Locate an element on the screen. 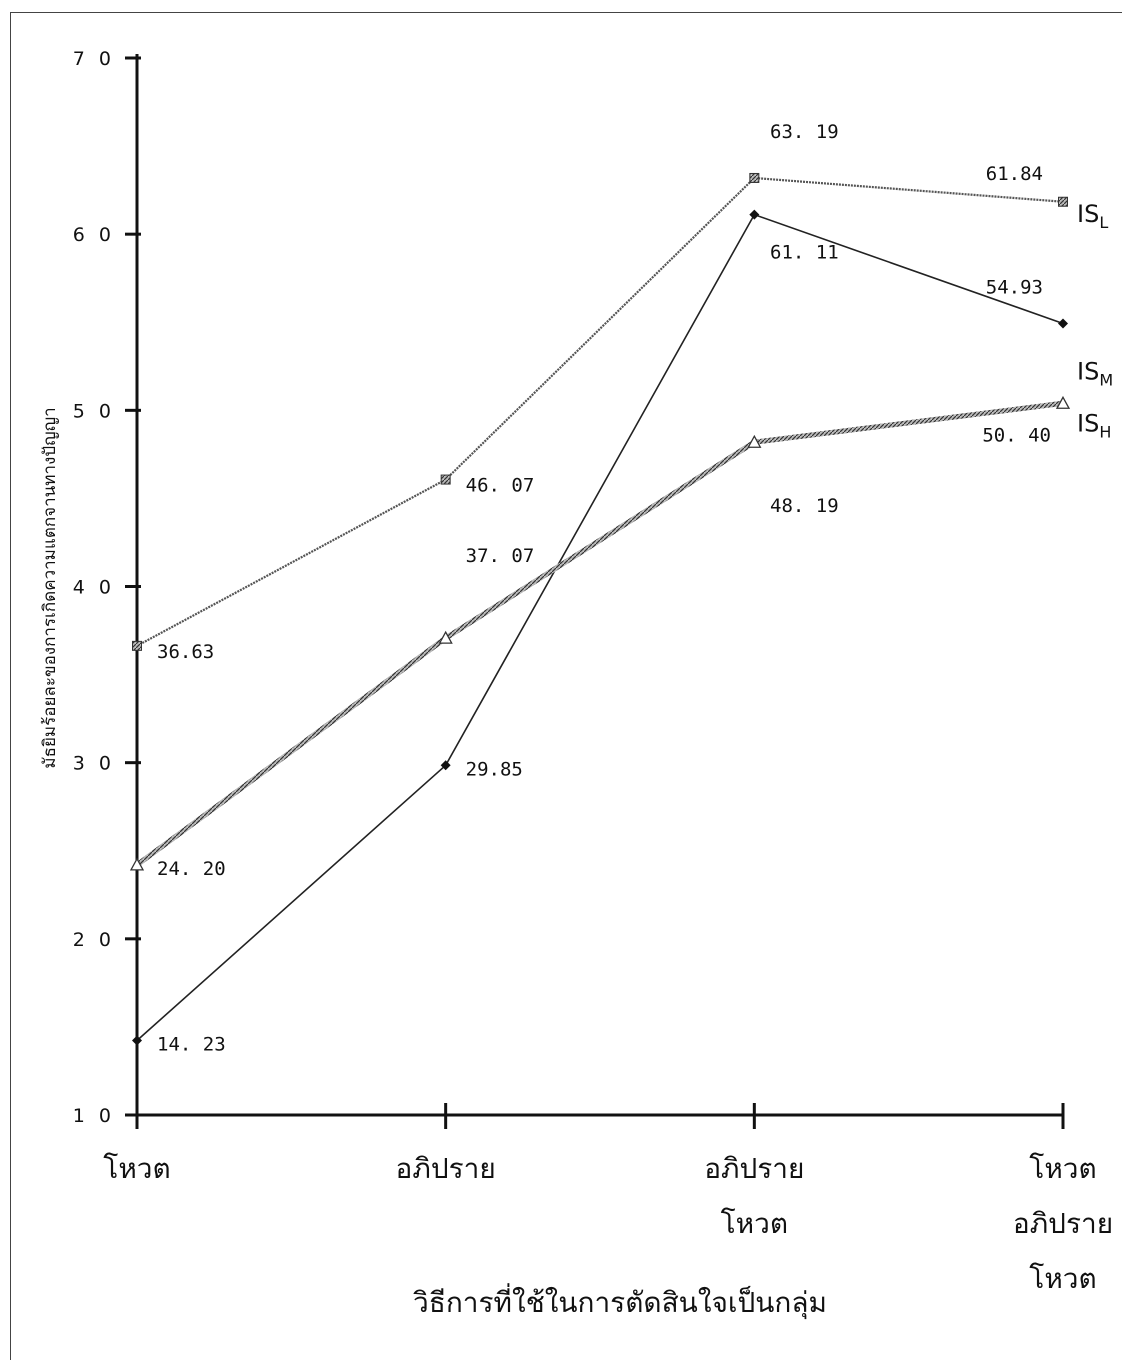 The width and height of the screenshot is (1124, 1363). series-name-label: ISH is located at coordinates (1094, 425).